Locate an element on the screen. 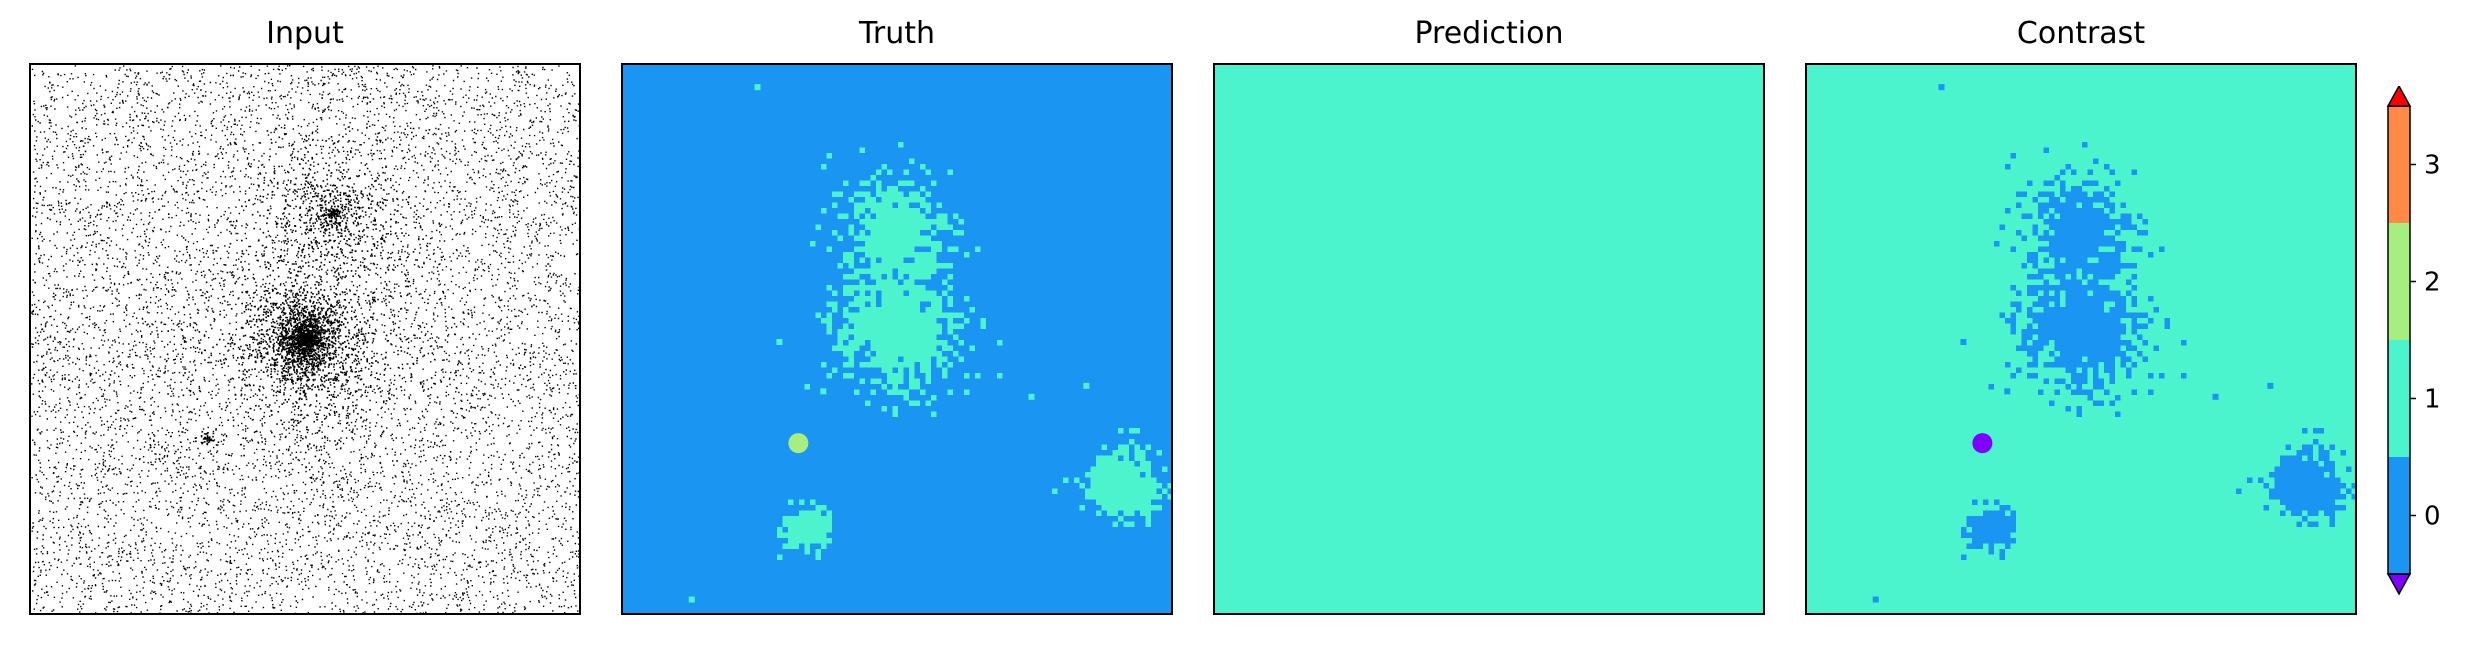 The height and width of the screenshot is (645, 2471). colorbar-extend-over is located at coordinates (2399, 96).